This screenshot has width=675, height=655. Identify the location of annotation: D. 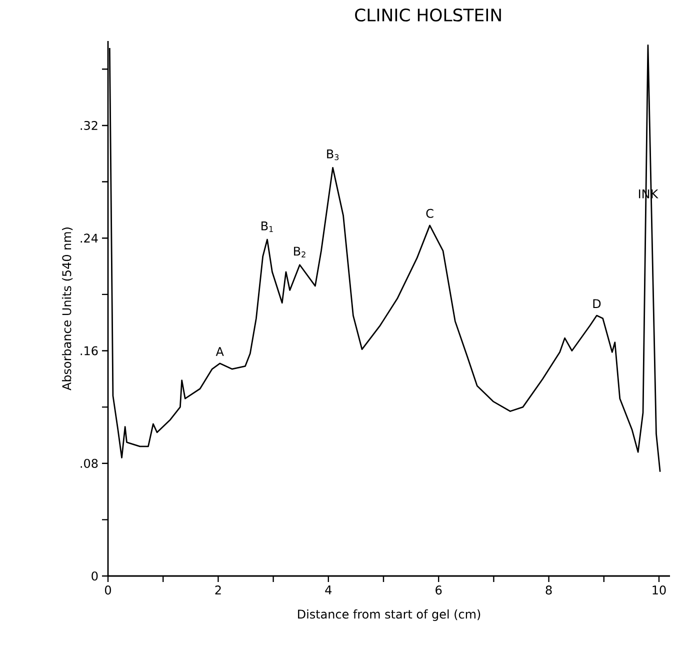
(597, 303).